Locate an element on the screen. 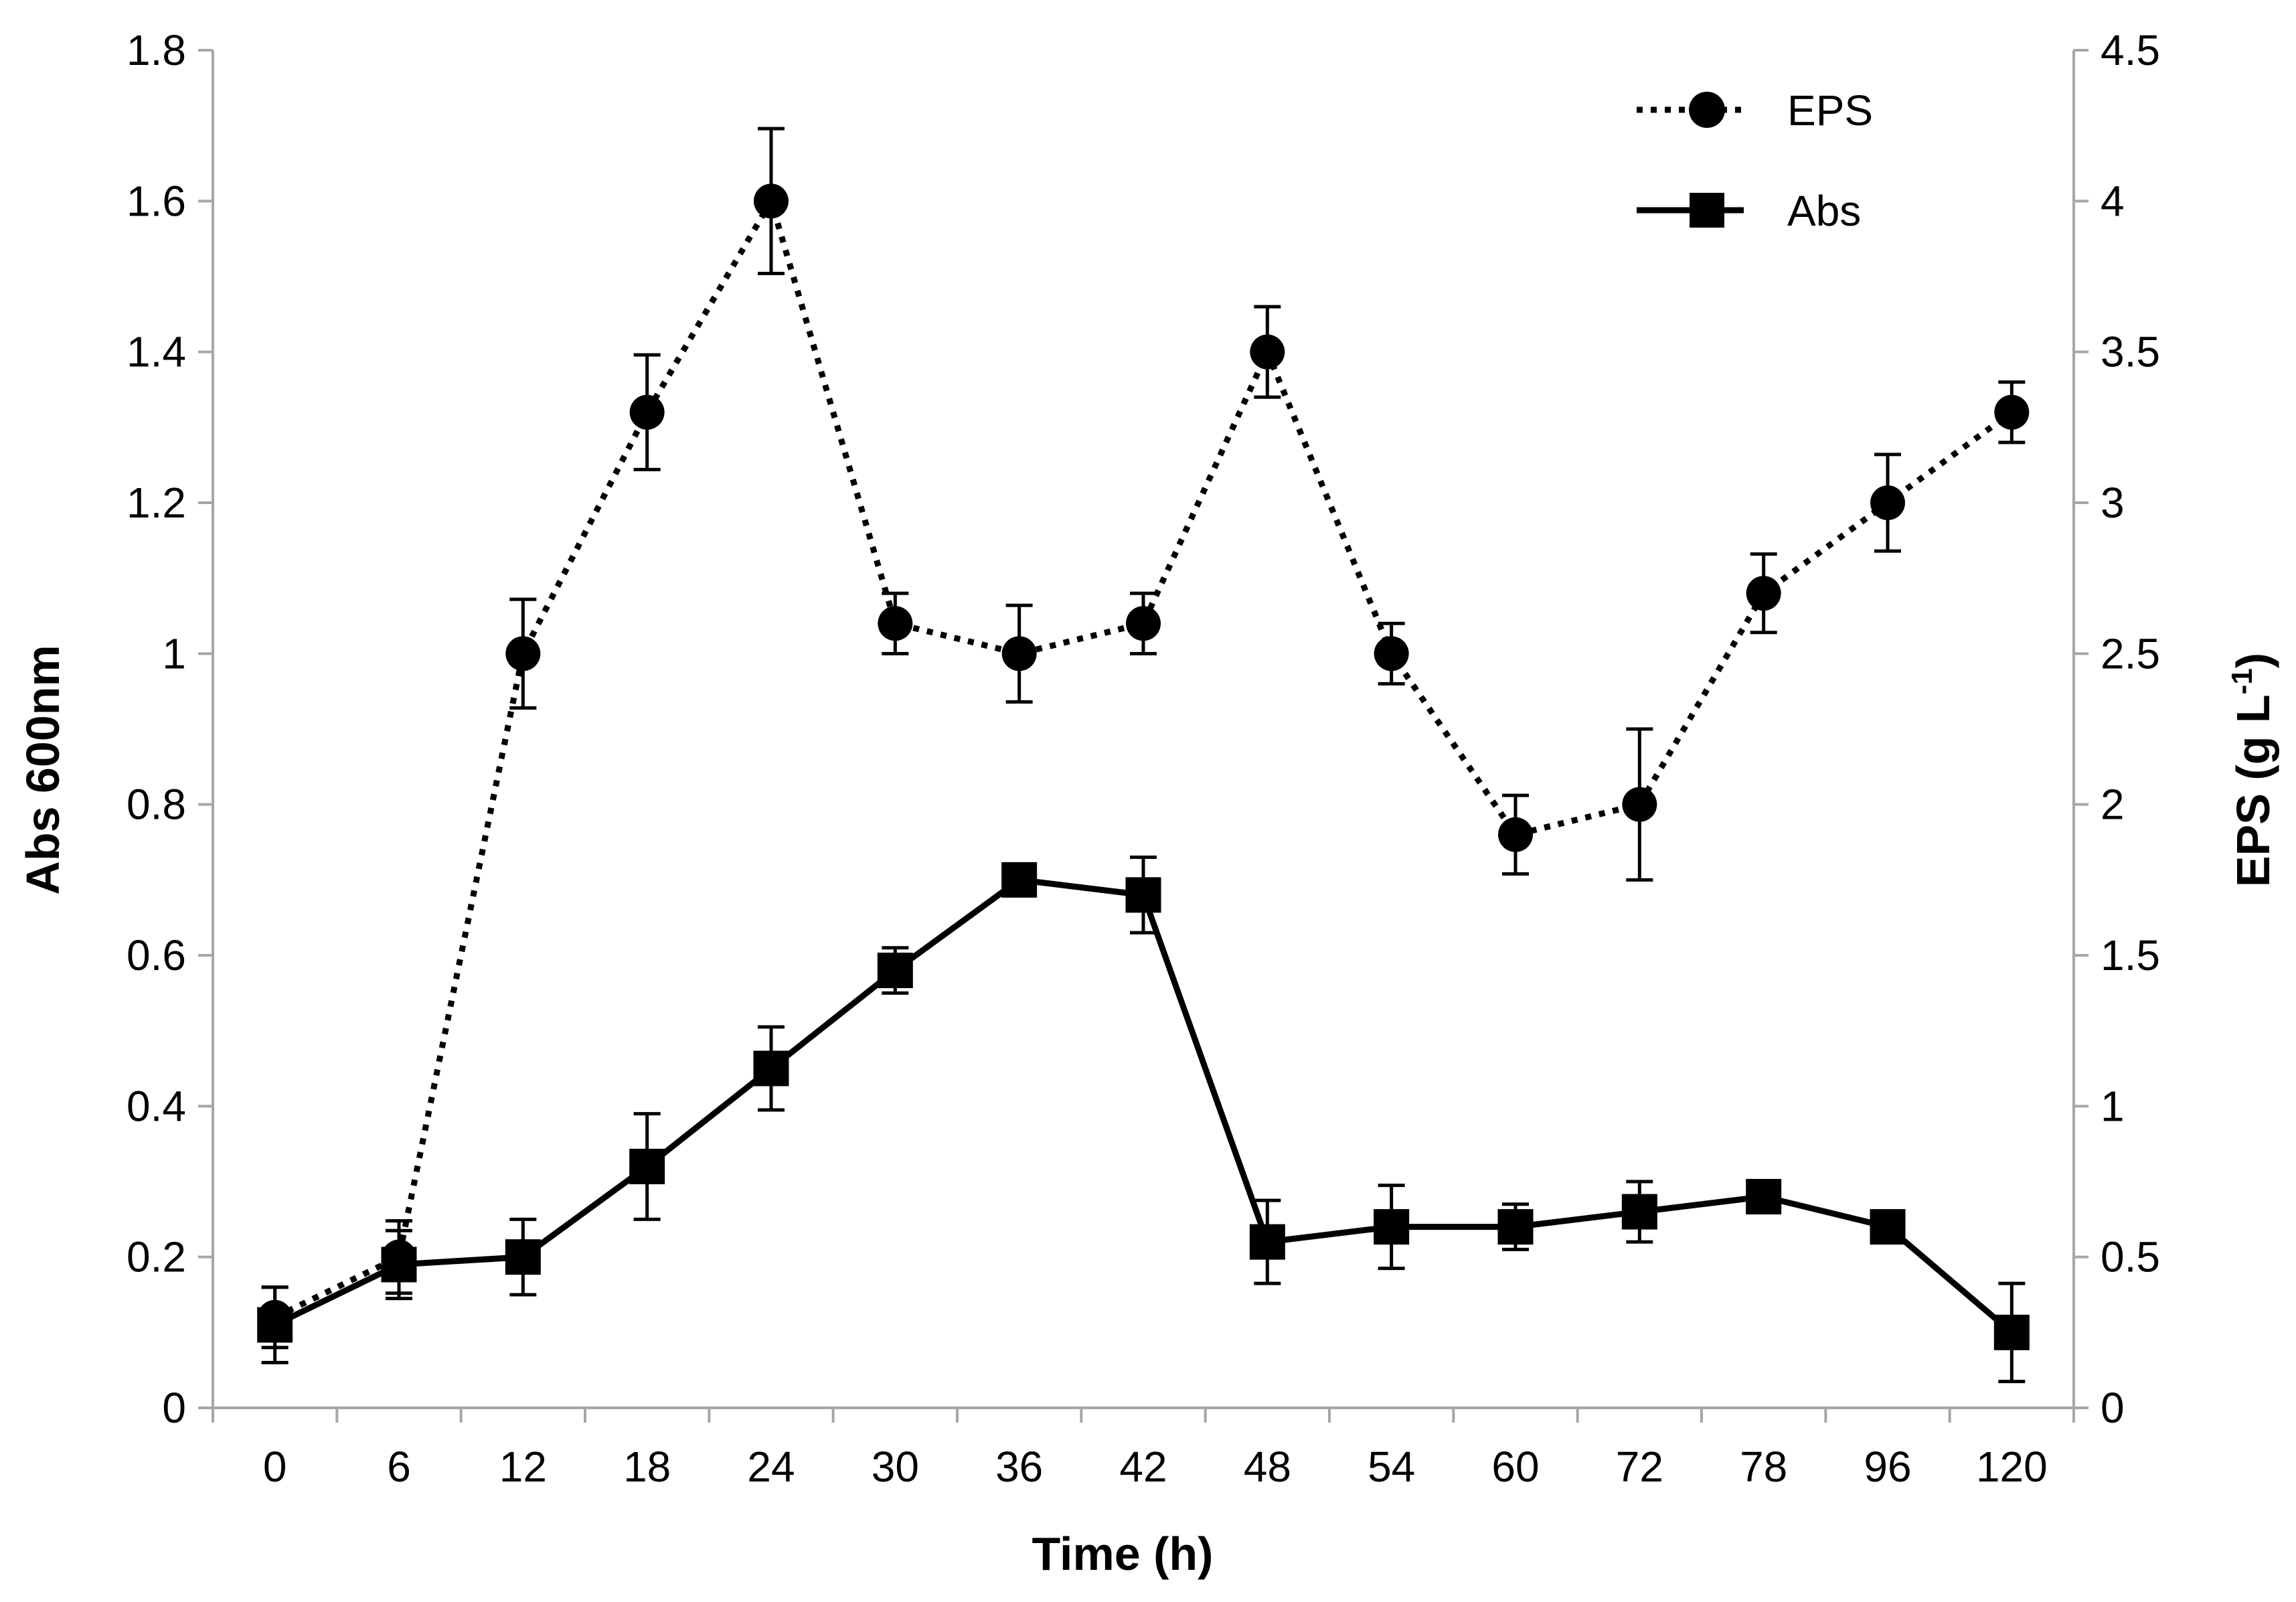  y2-tick-label: 2 is located at coordinates (2113, 805).